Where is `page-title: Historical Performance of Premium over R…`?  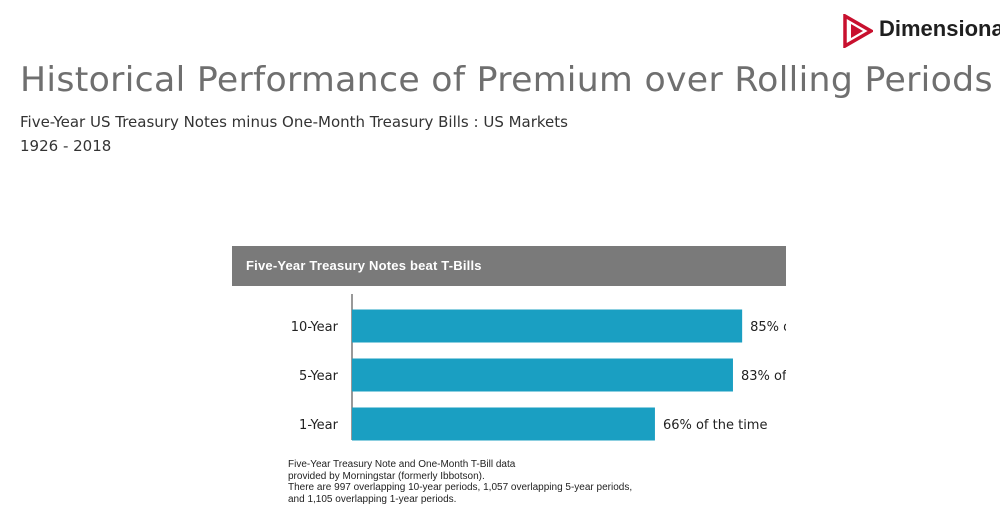 page-title: Historical Performance of Premium over R… is located at coordinates (506, 80).